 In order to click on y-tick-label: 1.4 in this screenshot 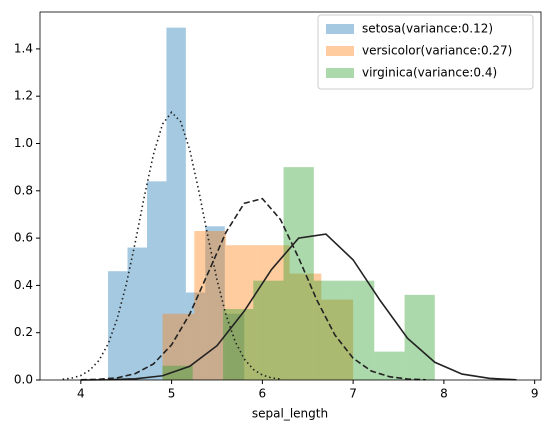, I will do `click(23, 48)`.